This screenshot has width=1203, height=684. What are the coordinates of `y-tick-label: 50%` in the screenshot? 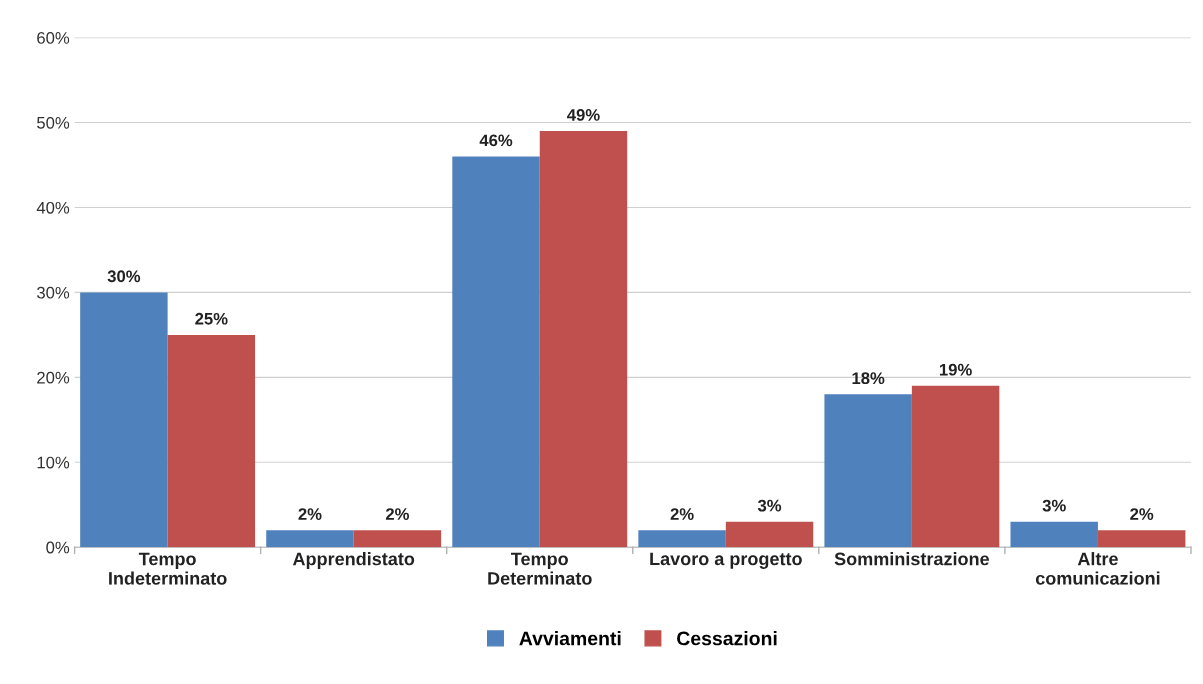 It's located at (53, 122).